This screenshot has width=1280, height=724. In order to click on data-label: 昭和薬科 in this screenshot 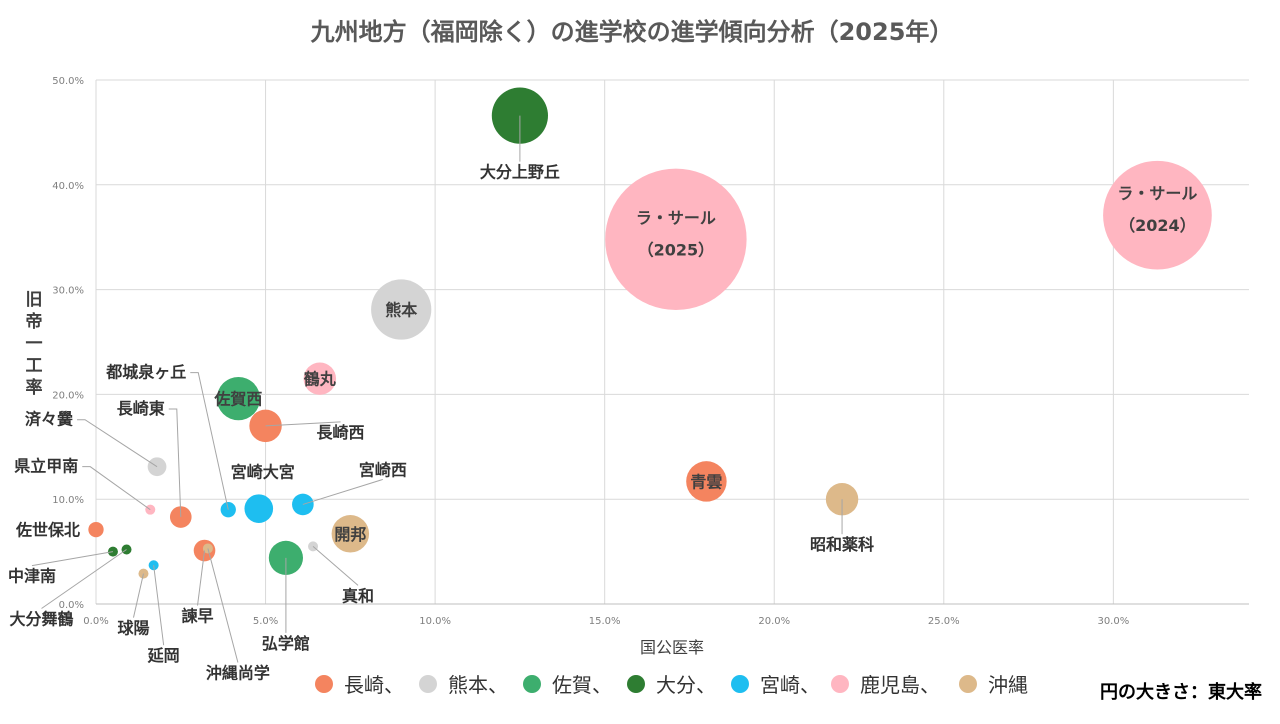, I will do `click(842, 544)`.